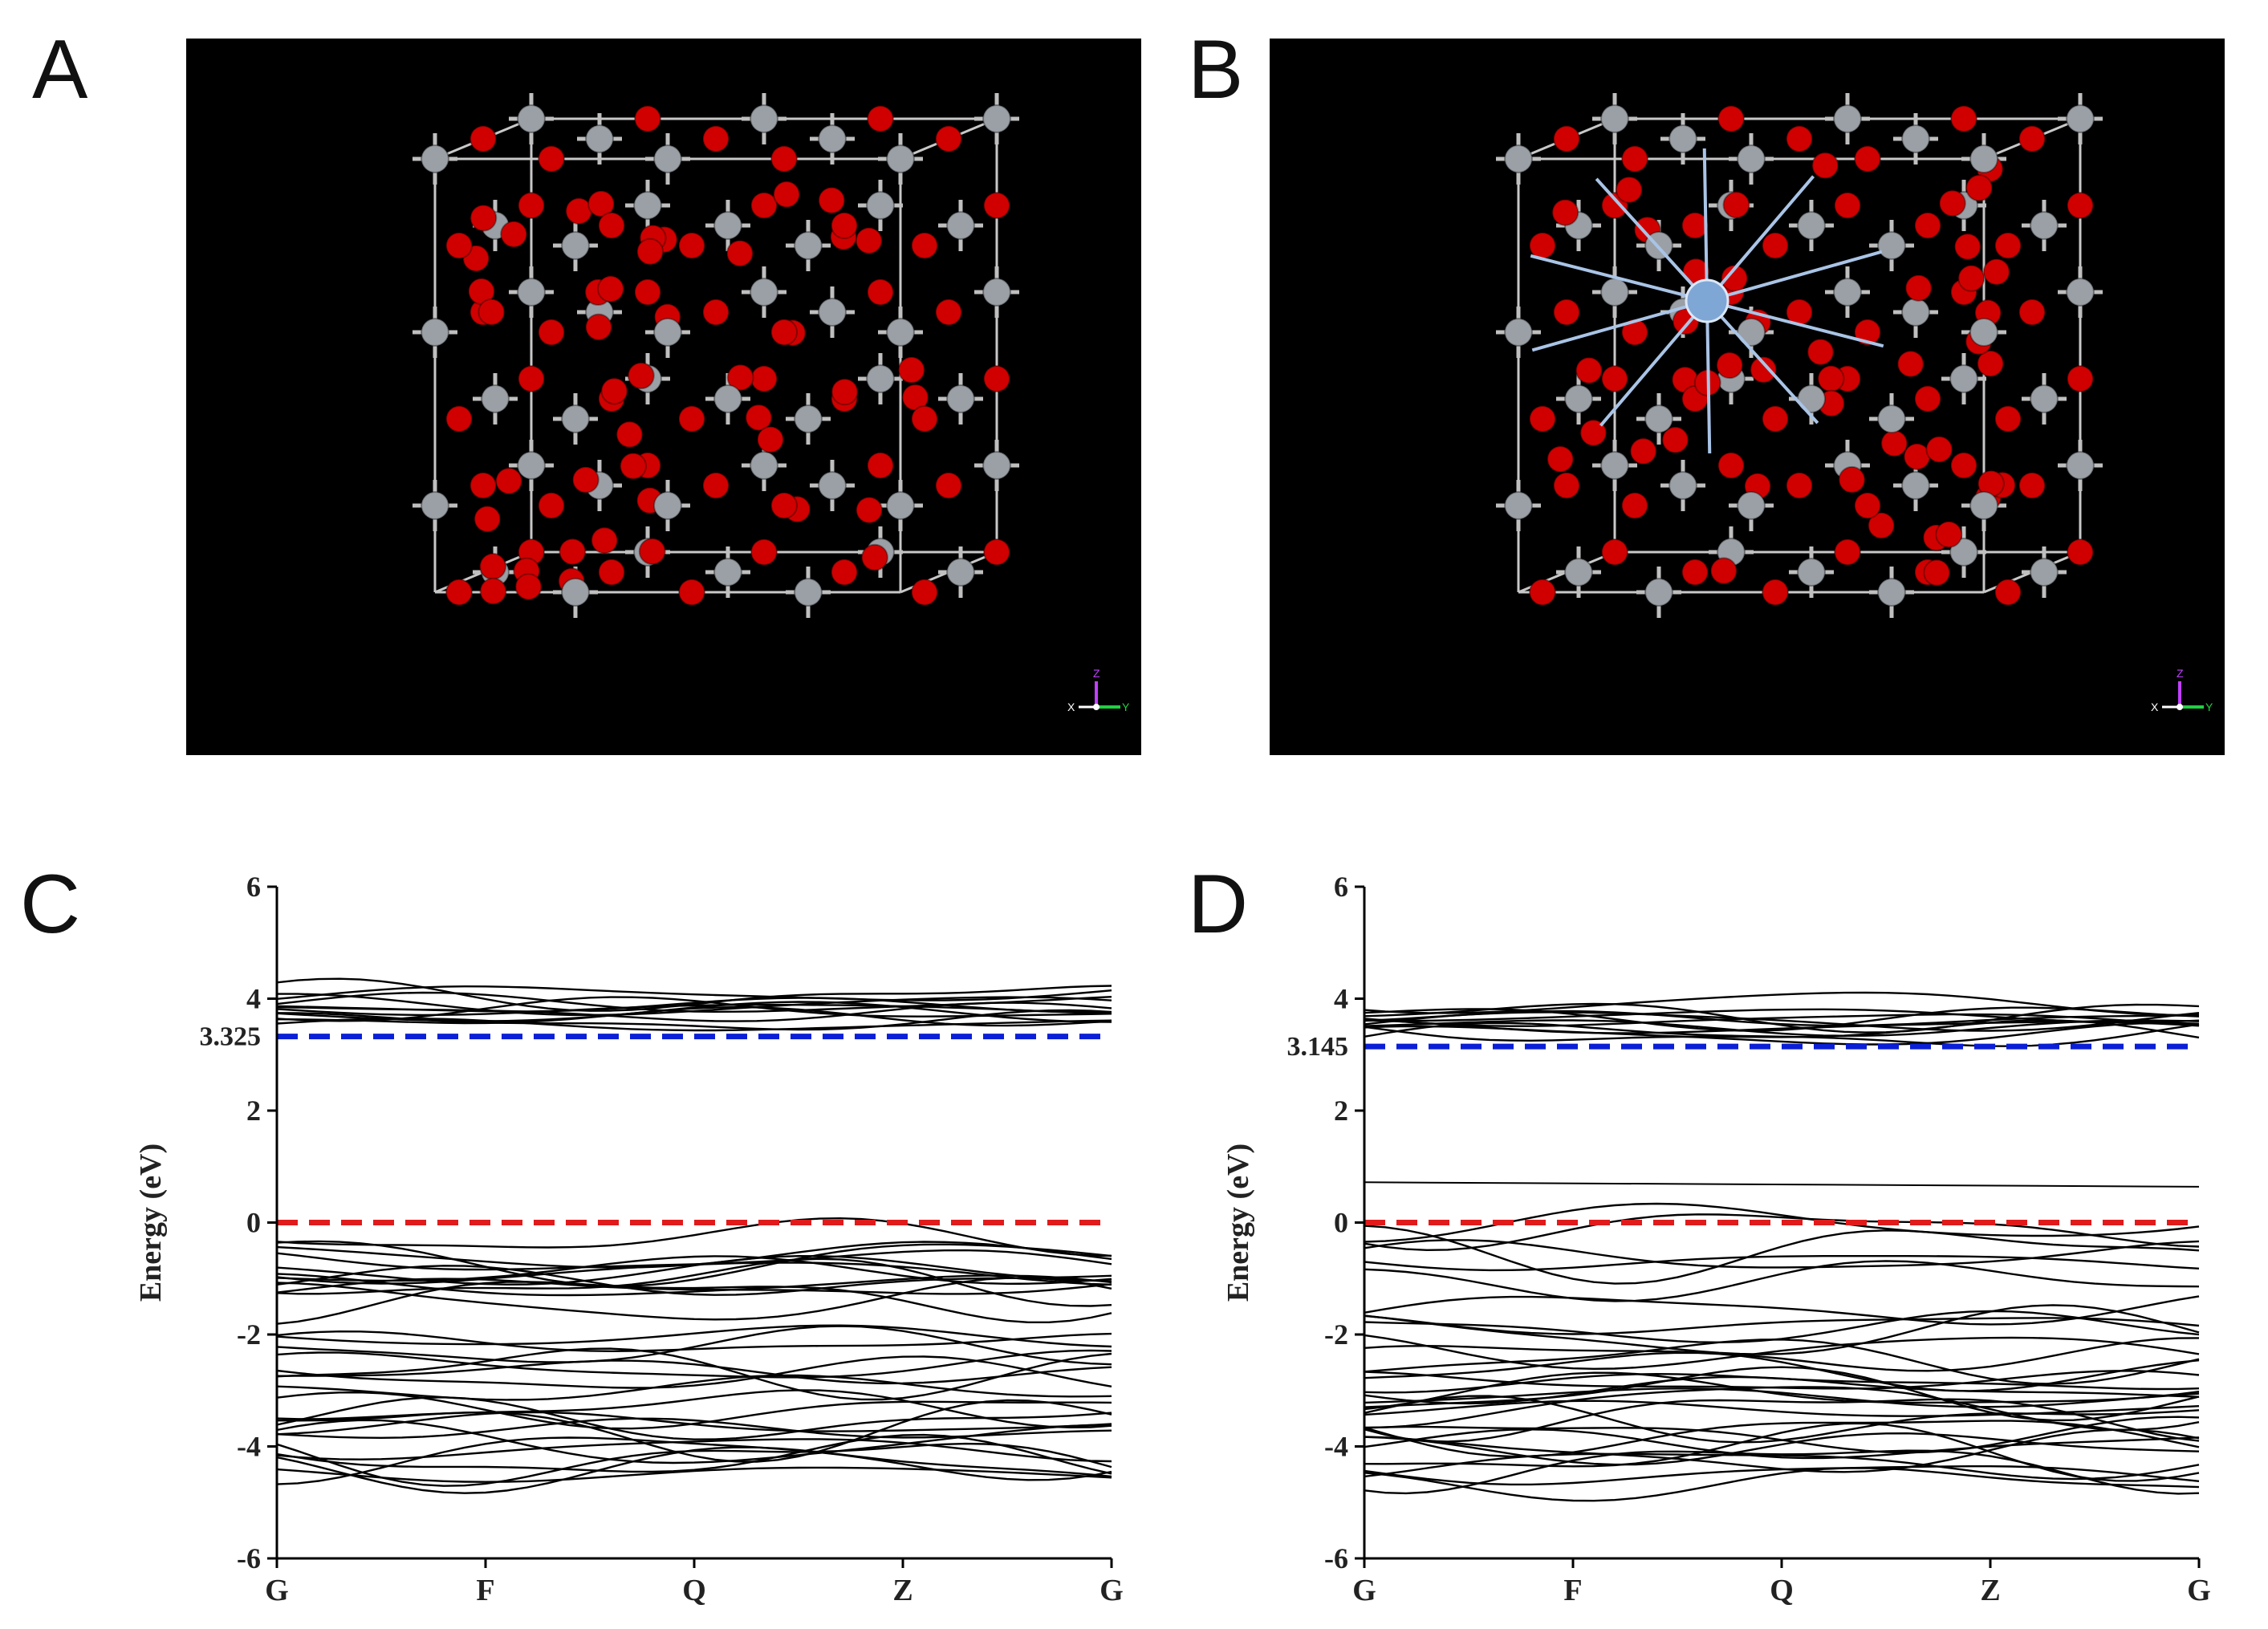 The width and height of the screenshot is (2268, 1629). What do you see at coordinates (694, 1235) in the screenshot?
I see `band-lines` at bounding box center [694, 1235].